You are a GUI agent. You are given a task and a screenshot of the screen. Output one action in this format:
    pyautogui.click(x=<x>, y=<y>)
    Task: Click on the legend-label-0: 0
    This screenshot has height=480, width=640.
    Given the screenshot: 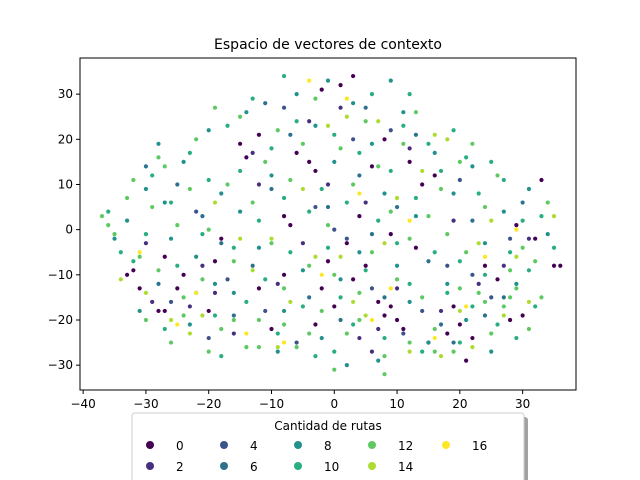 What is the action you would take?
    pyautogui.click(x=180, y=446)
    